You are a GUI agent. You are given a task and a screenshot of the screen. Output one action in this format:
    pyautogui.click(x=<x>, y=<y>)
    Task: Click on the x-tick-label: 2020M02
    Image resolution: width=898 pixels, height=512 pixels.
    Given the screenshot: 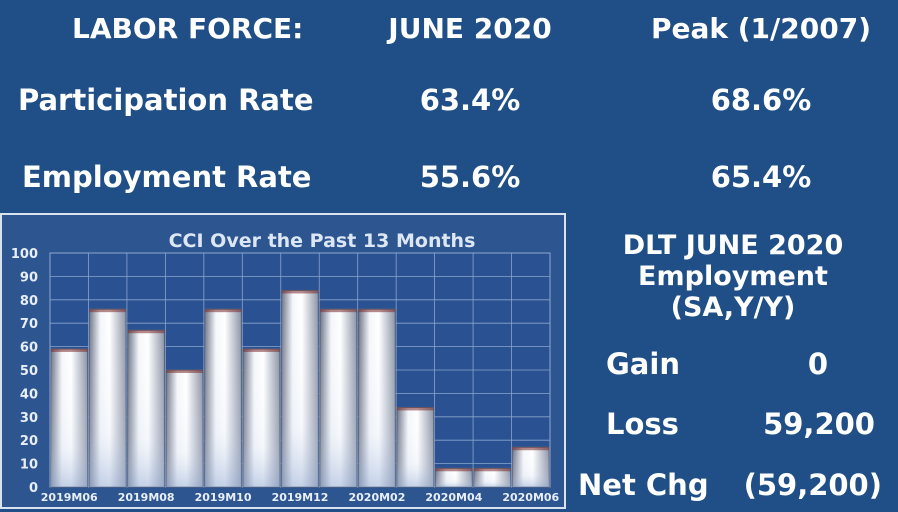 What is the action you would take?
    pyautogui.click(x=376, y=497)
    